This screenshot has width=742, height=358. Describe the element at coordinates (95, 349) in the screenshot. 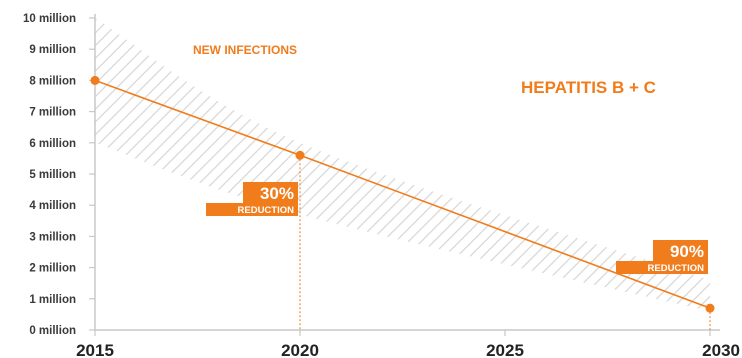

I see `x-tick-label: 2015` at that location.